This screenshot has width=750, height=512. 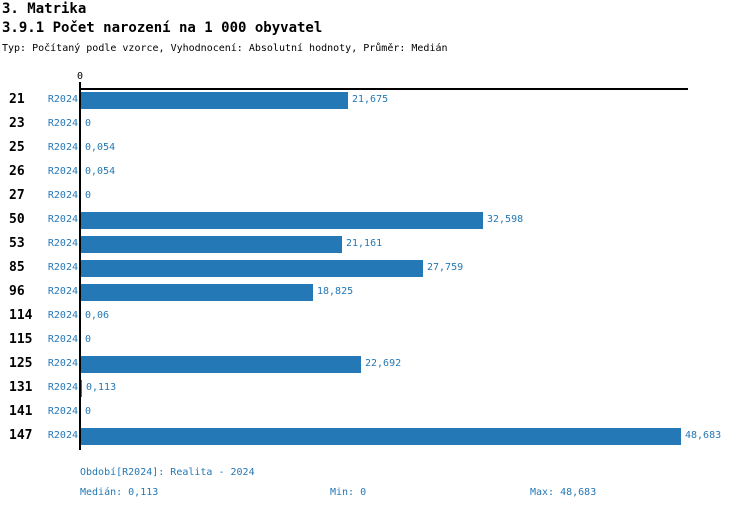 What do you see at coordinates (375, 412) in the screenshot?
I see `chart-row: 141 R2024 0` at bounding box center [375, 412].